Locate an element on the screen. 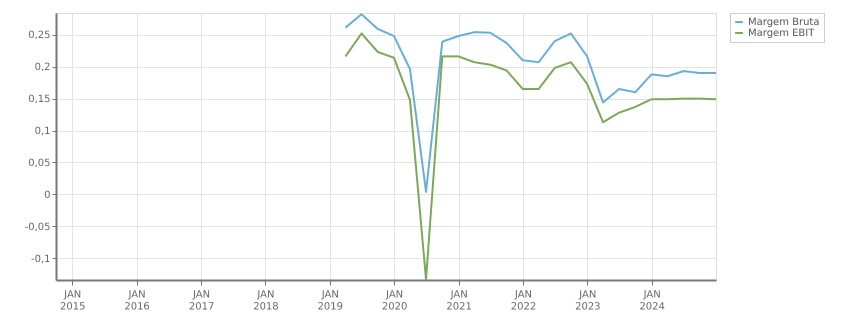 Image resolution: width=851 pixels, height=313 pixels. x-tick-label: JAN 2021 is located at coordinates (459, 301).